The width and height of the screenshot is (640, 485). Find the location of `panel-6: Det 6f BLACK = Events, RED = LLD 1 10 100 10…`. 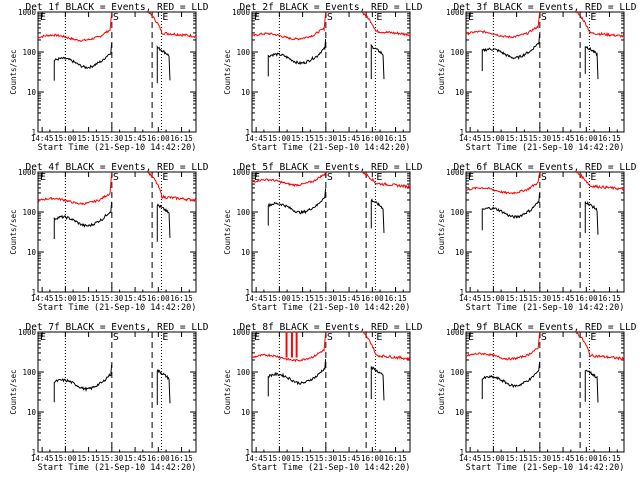

panel-6: Det 6f BLACK = Events, RED = LLD 1 10 100 10… is located at coordinates (537, 237).